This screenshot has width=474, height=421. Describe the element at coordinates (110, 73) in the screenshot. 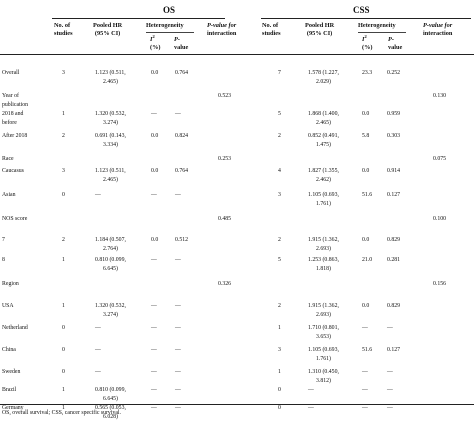

I see `os-pooled-hr: 1.123 (0.511,` at that location.